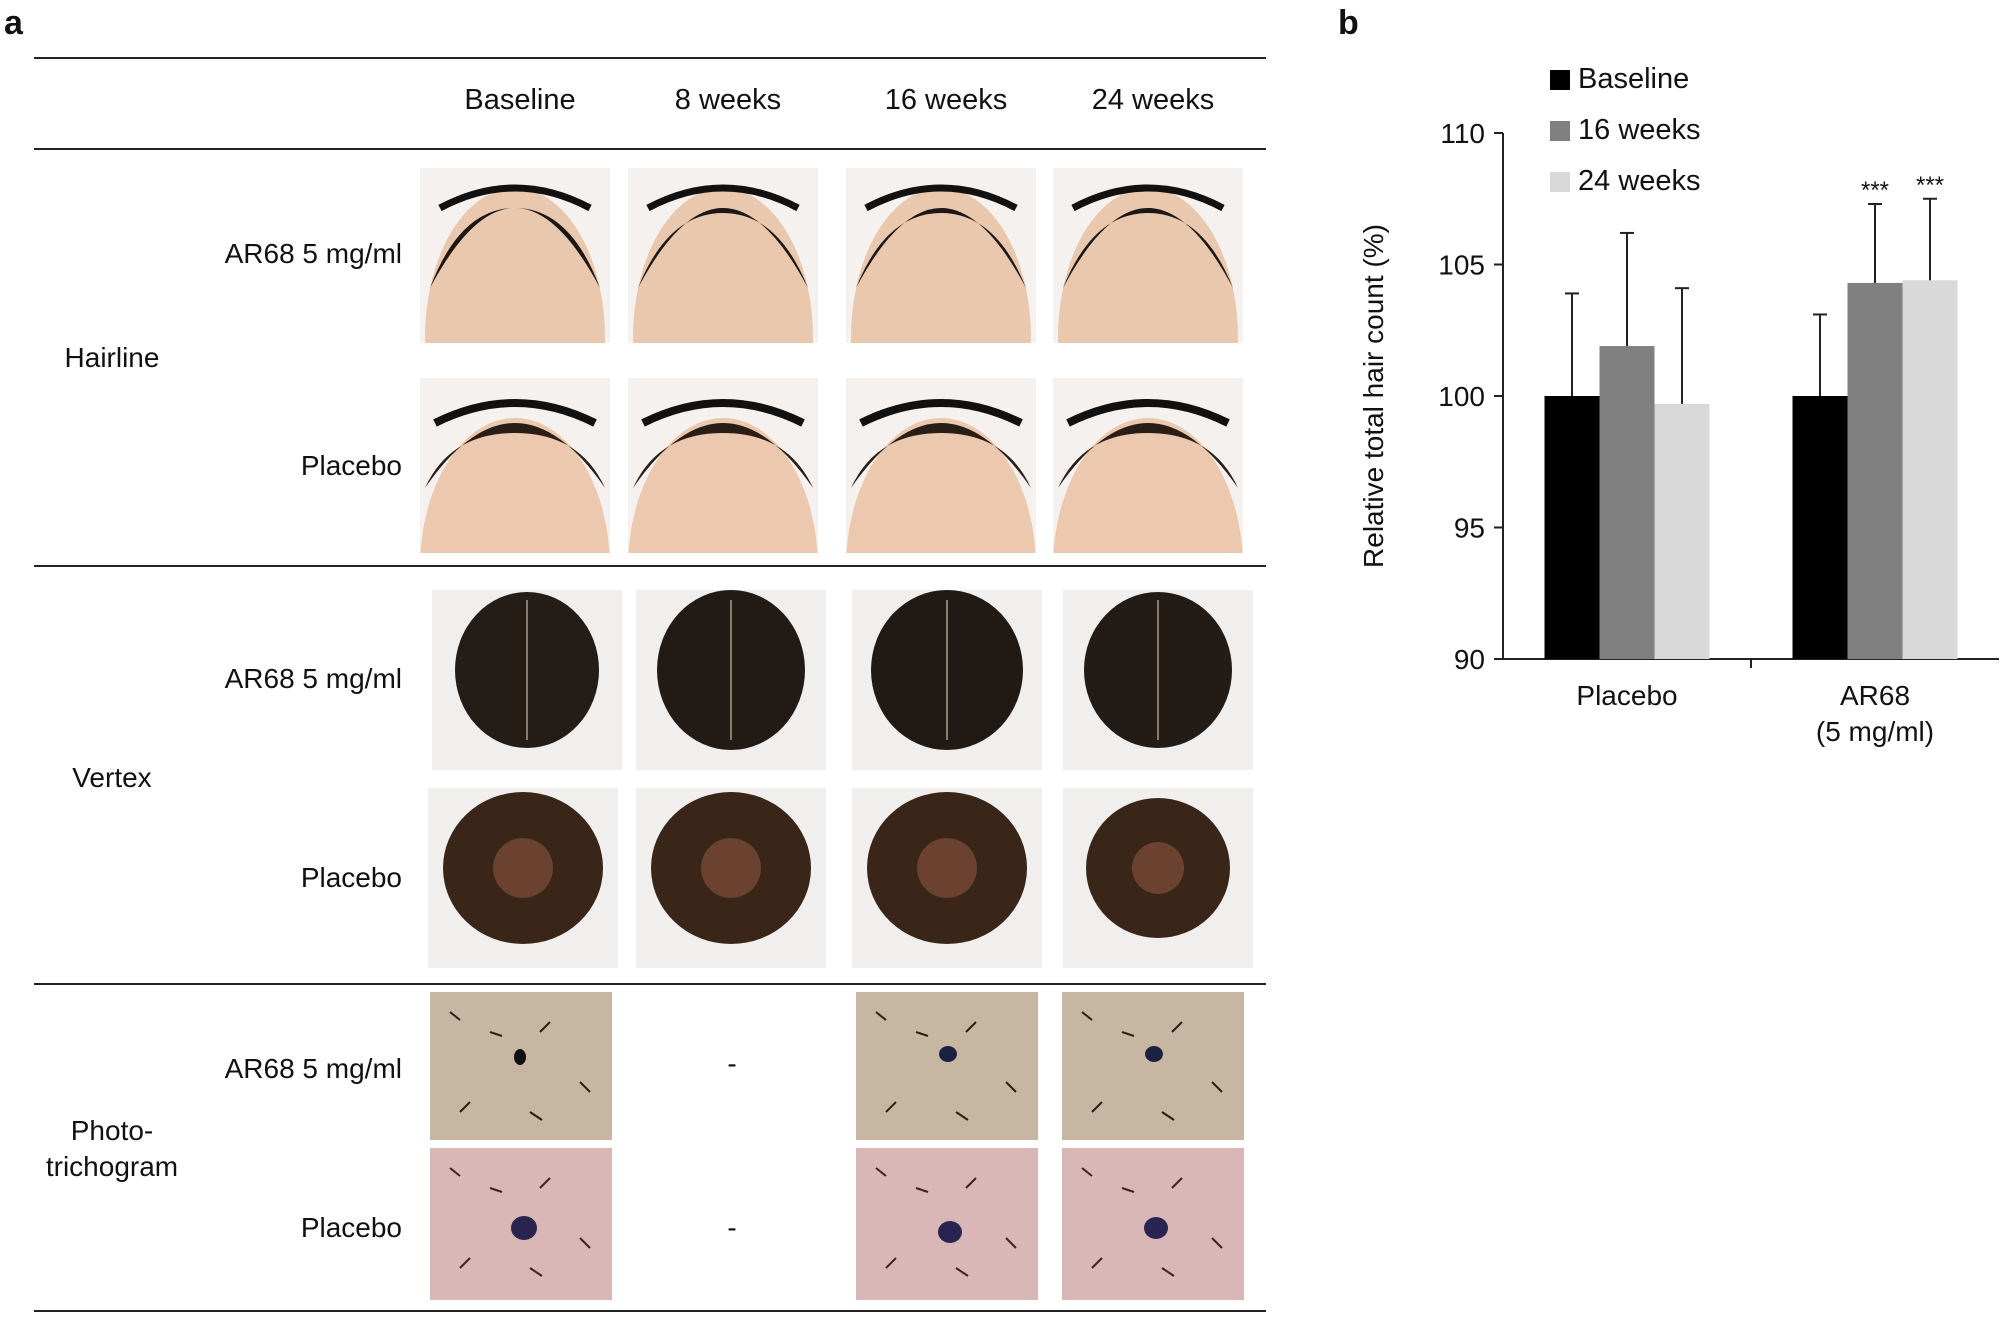 Image resolution: width=2007 pixels, height=1320 pixels. What do you see at coordinates (313, 678) in the screenshot?
I see `row-label-vertex-ar68: AR68 5 mg/ml` at bounding box center [313, 678].